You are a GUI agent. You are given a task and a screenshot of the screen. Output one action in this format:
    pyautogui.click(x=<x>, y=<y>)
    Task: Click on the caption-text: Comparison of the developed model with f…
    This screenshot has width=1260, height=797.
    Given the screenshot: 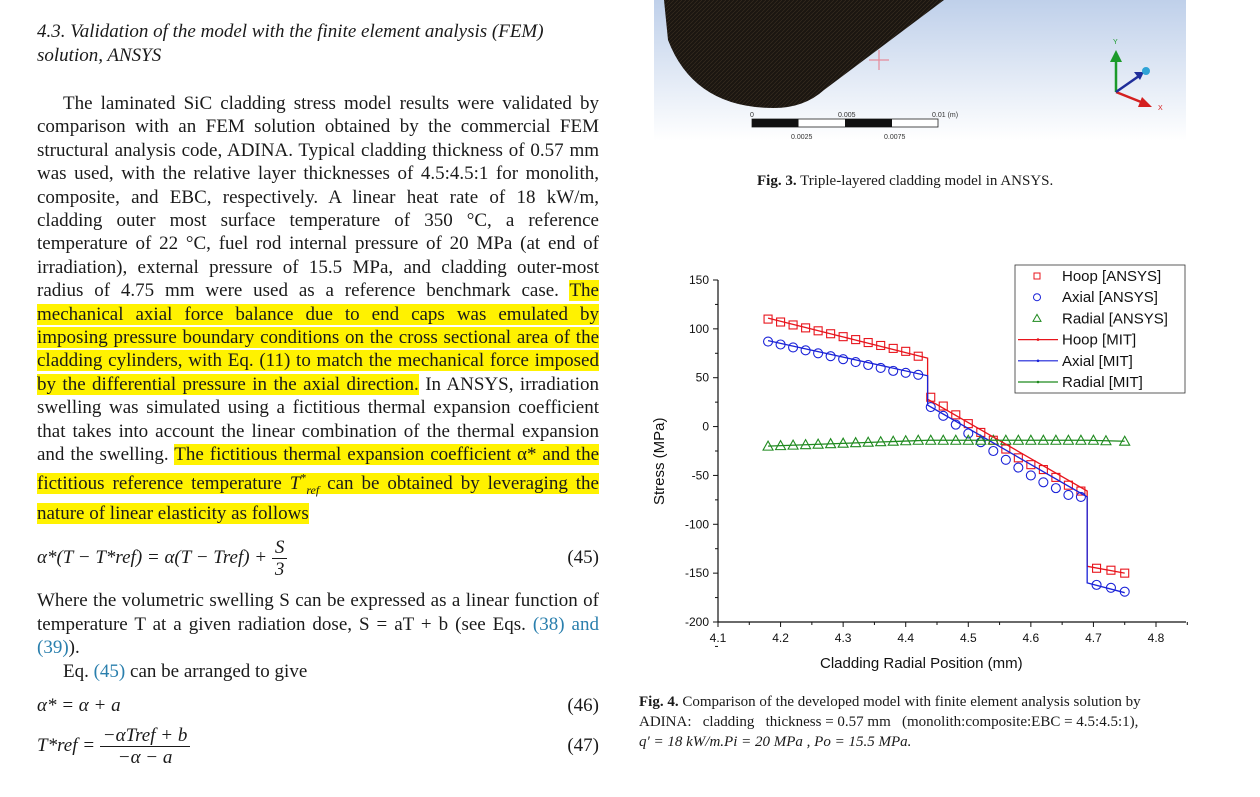 What is the action you would take?
    pyautogui.click(x=911, y=702)
    